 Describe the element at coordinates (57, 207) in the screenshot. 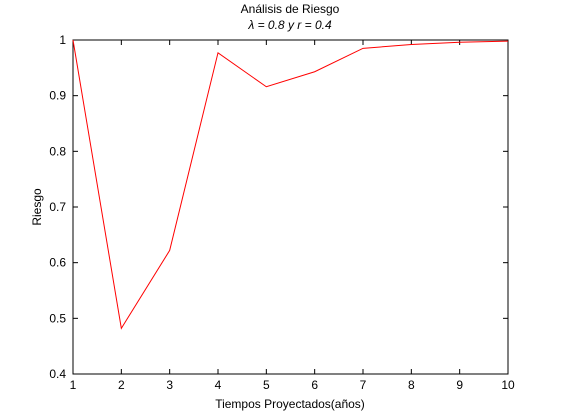

I see `y-tick-label: 0.7` at that location.